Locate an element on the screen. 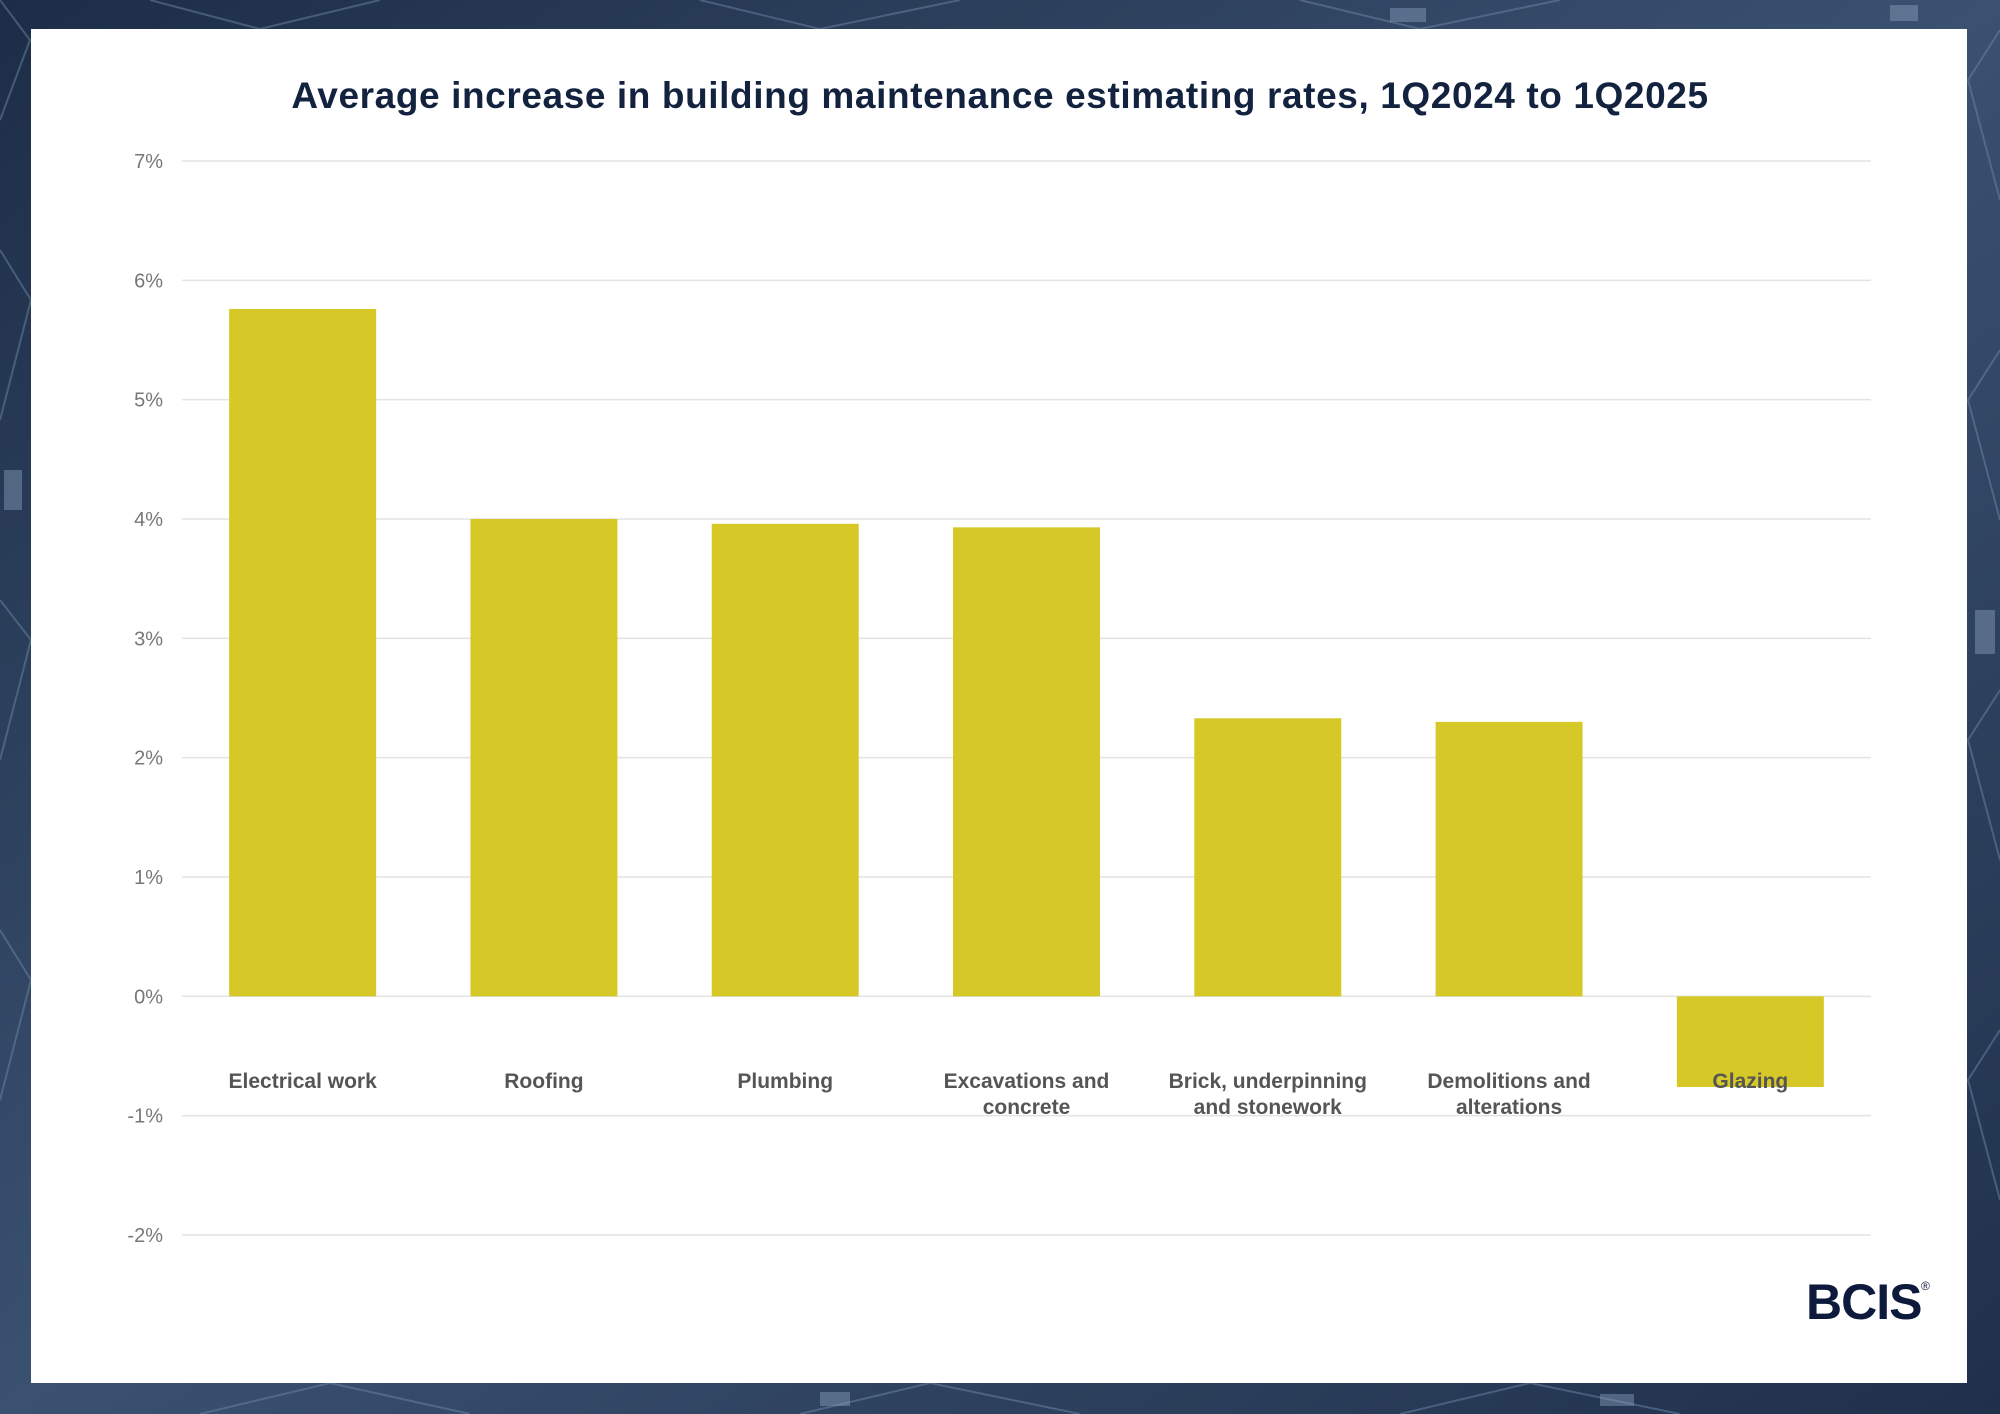  category-label: alterations is located at coordinates (1509, 1107).